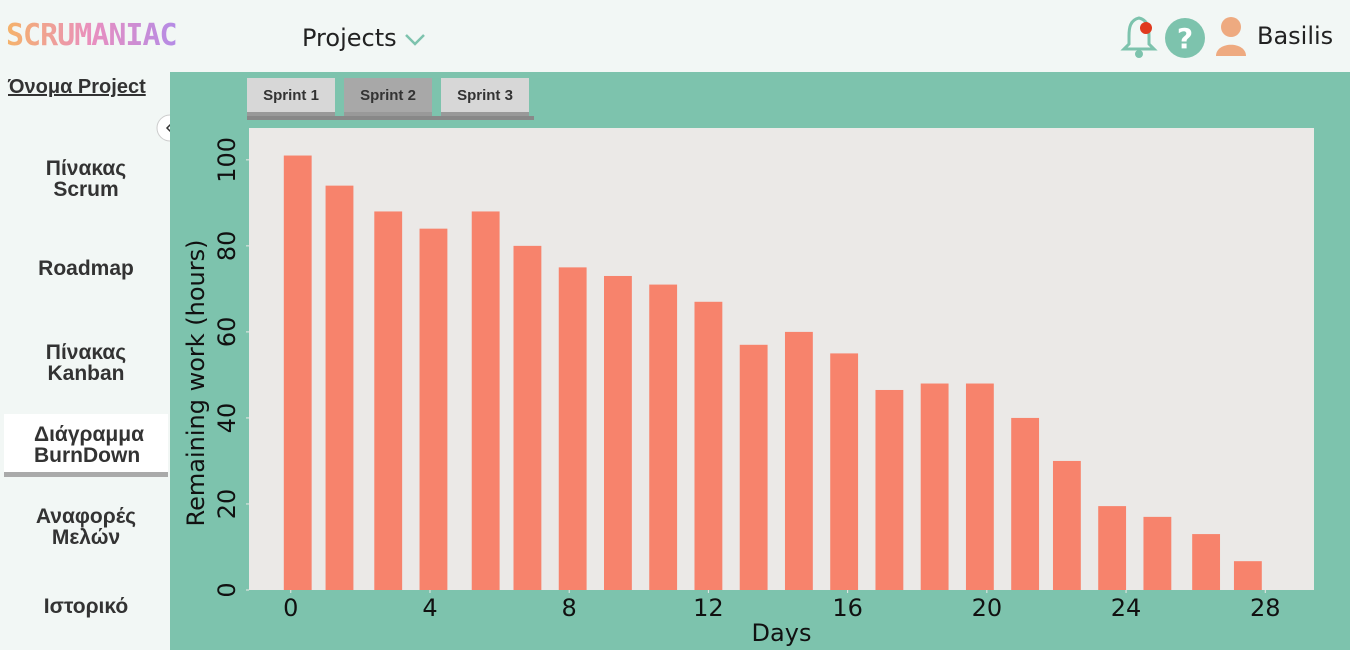  What do you see at coordinates (429, 608) in the screenshot?
I see `x-tick-label: 4` at bounding box center [429, 608].